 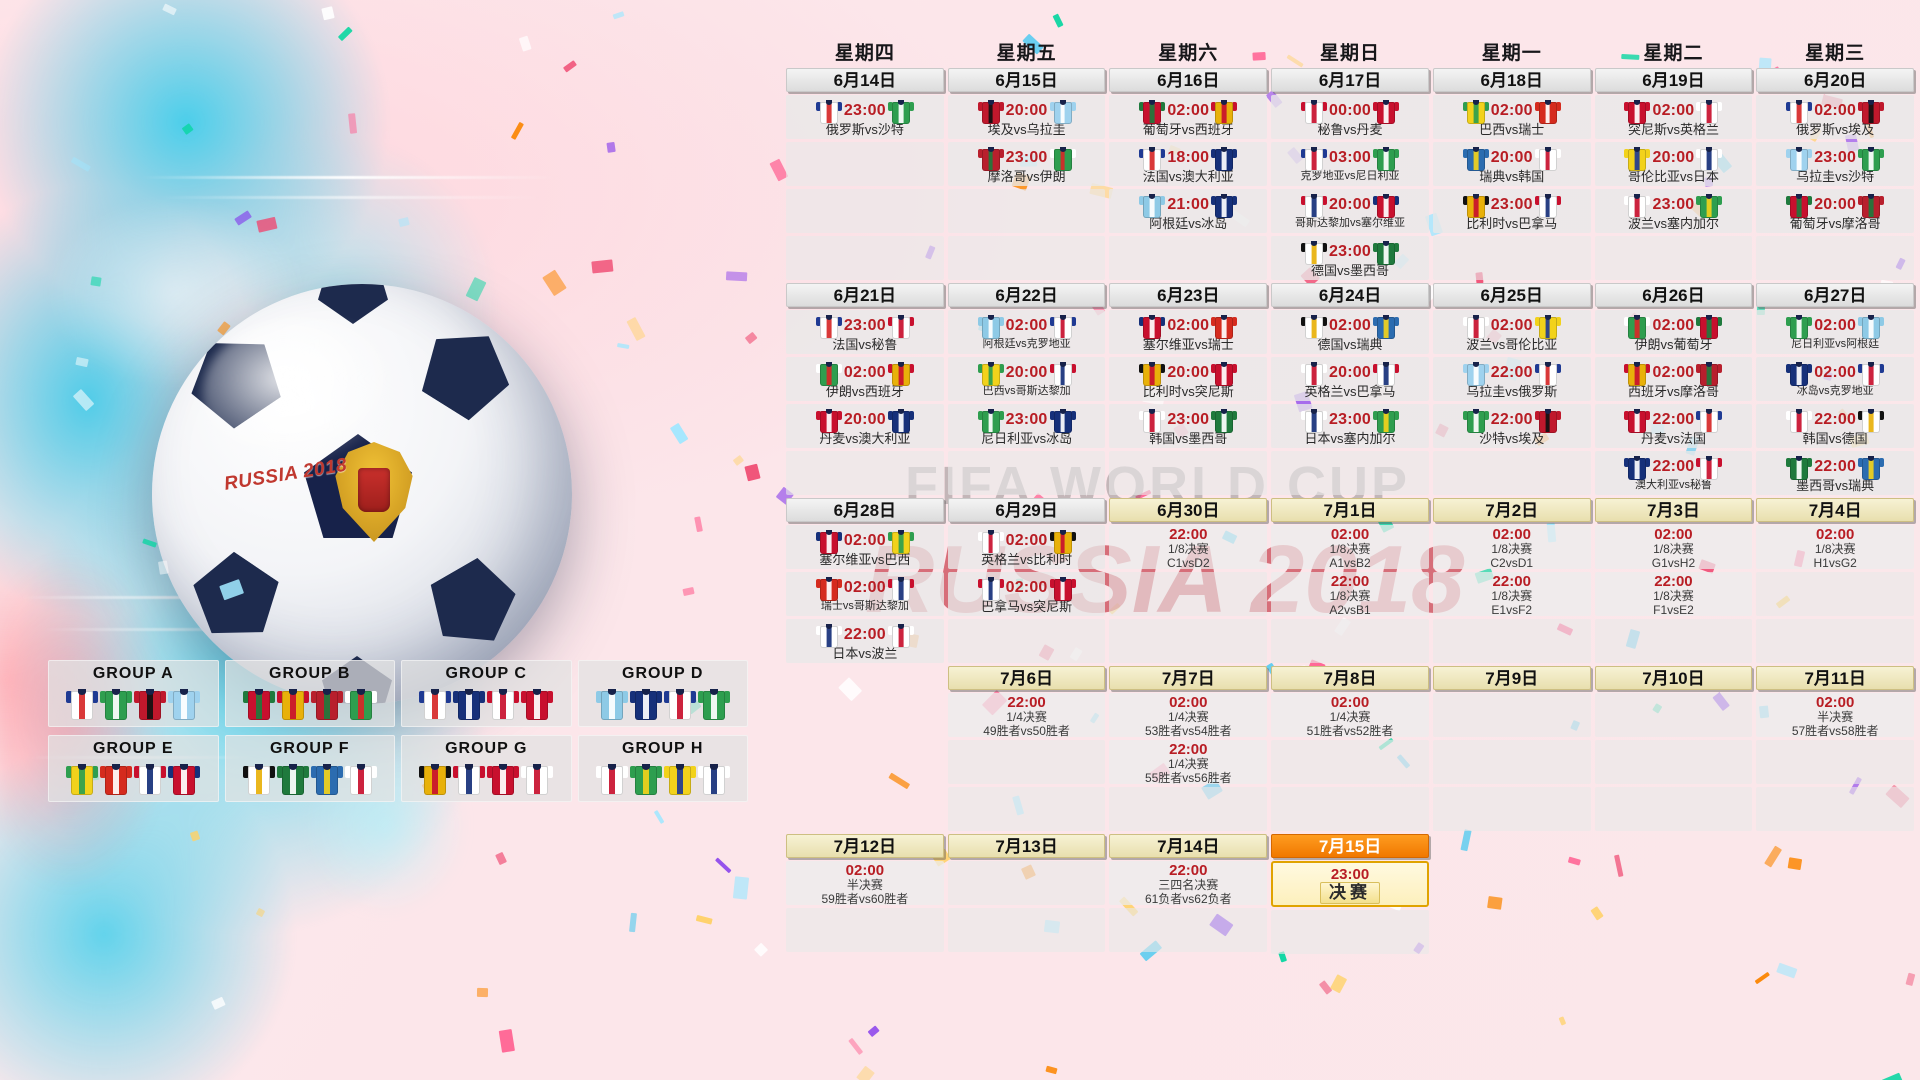 What do you see at coordinates (133, 768) in the screenshot?
I see `group-box-e: GROUP E` at bounding box center [133, 768].